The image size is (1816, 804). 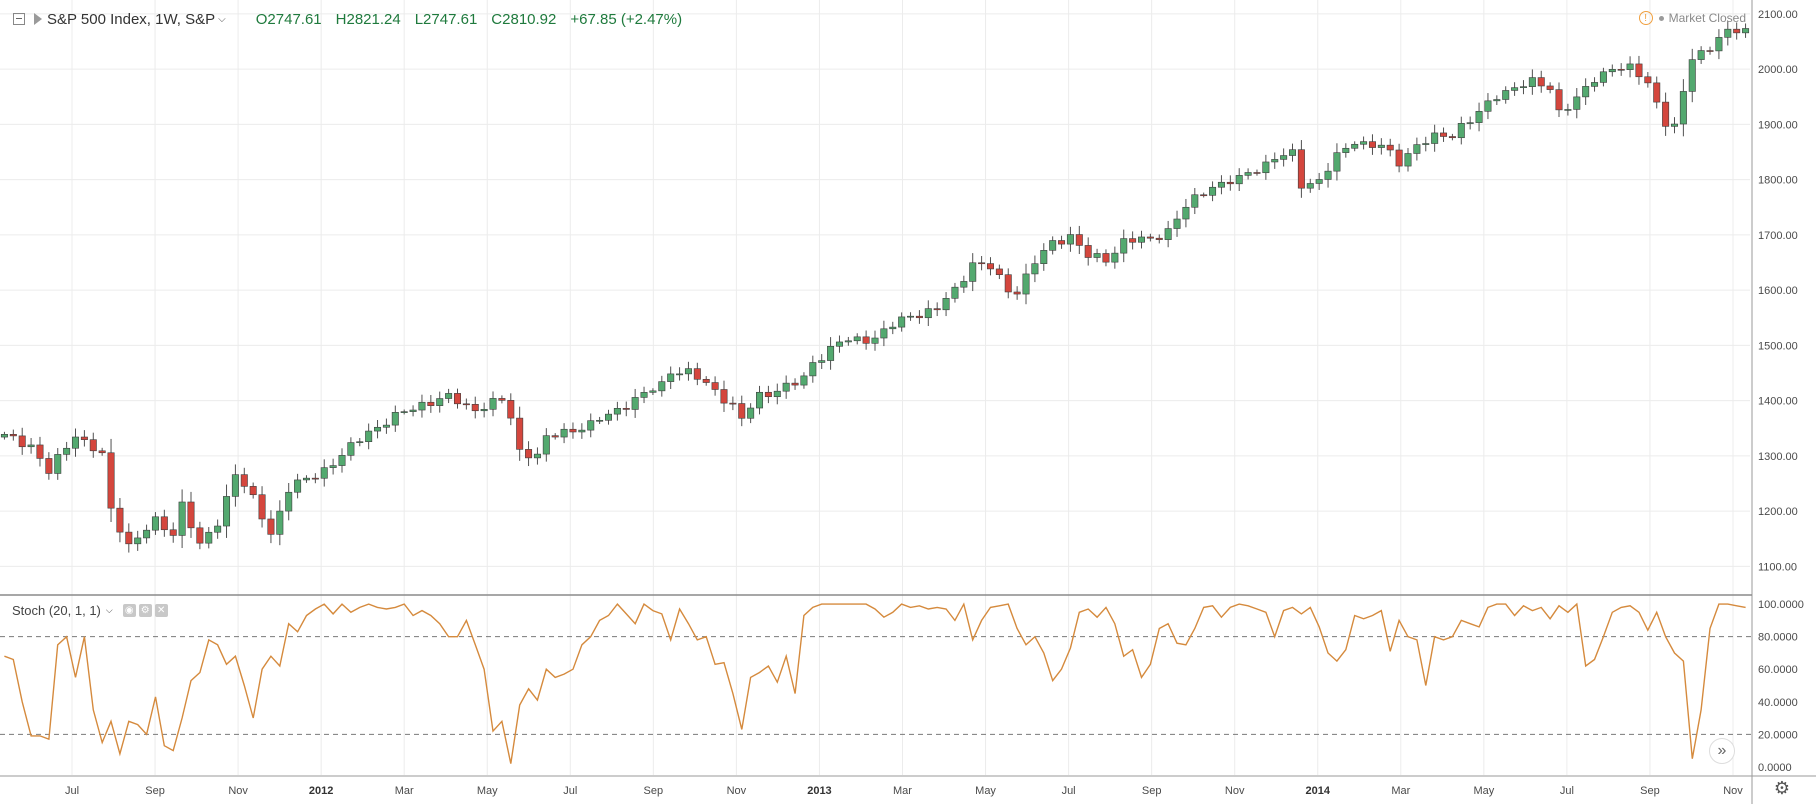 What do you see at coordinates (321, 791) in the screenshot?
I see `time-tick-label: 2012` at bounding box center [321, 791].